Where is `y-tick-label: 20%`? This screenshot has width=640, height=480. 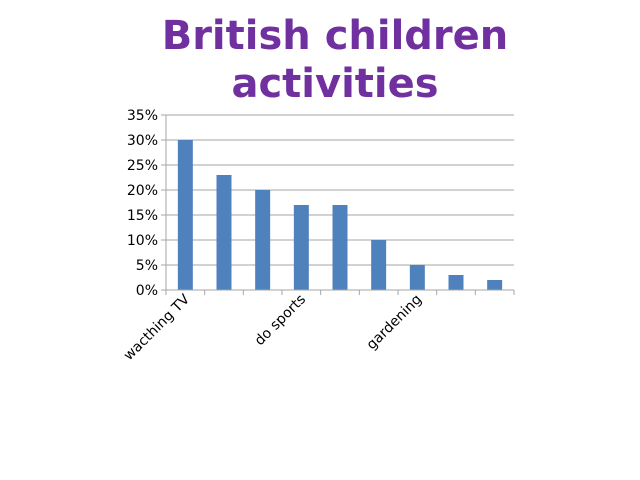 y-tick-label: 20% is located at coordinates (142, 191).